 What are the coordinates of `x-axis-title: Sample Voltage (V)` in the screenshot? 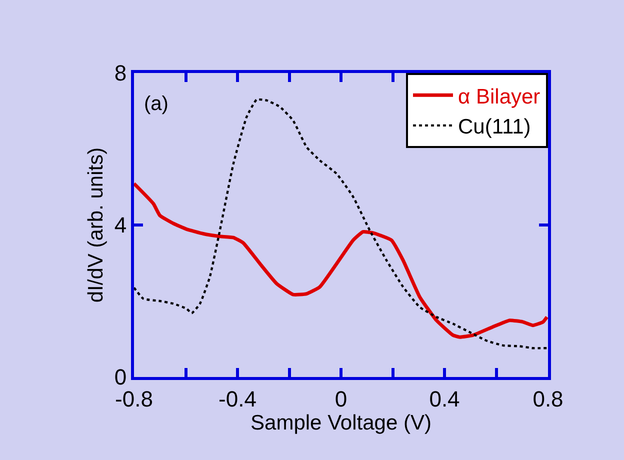 It's located at (341, 422).